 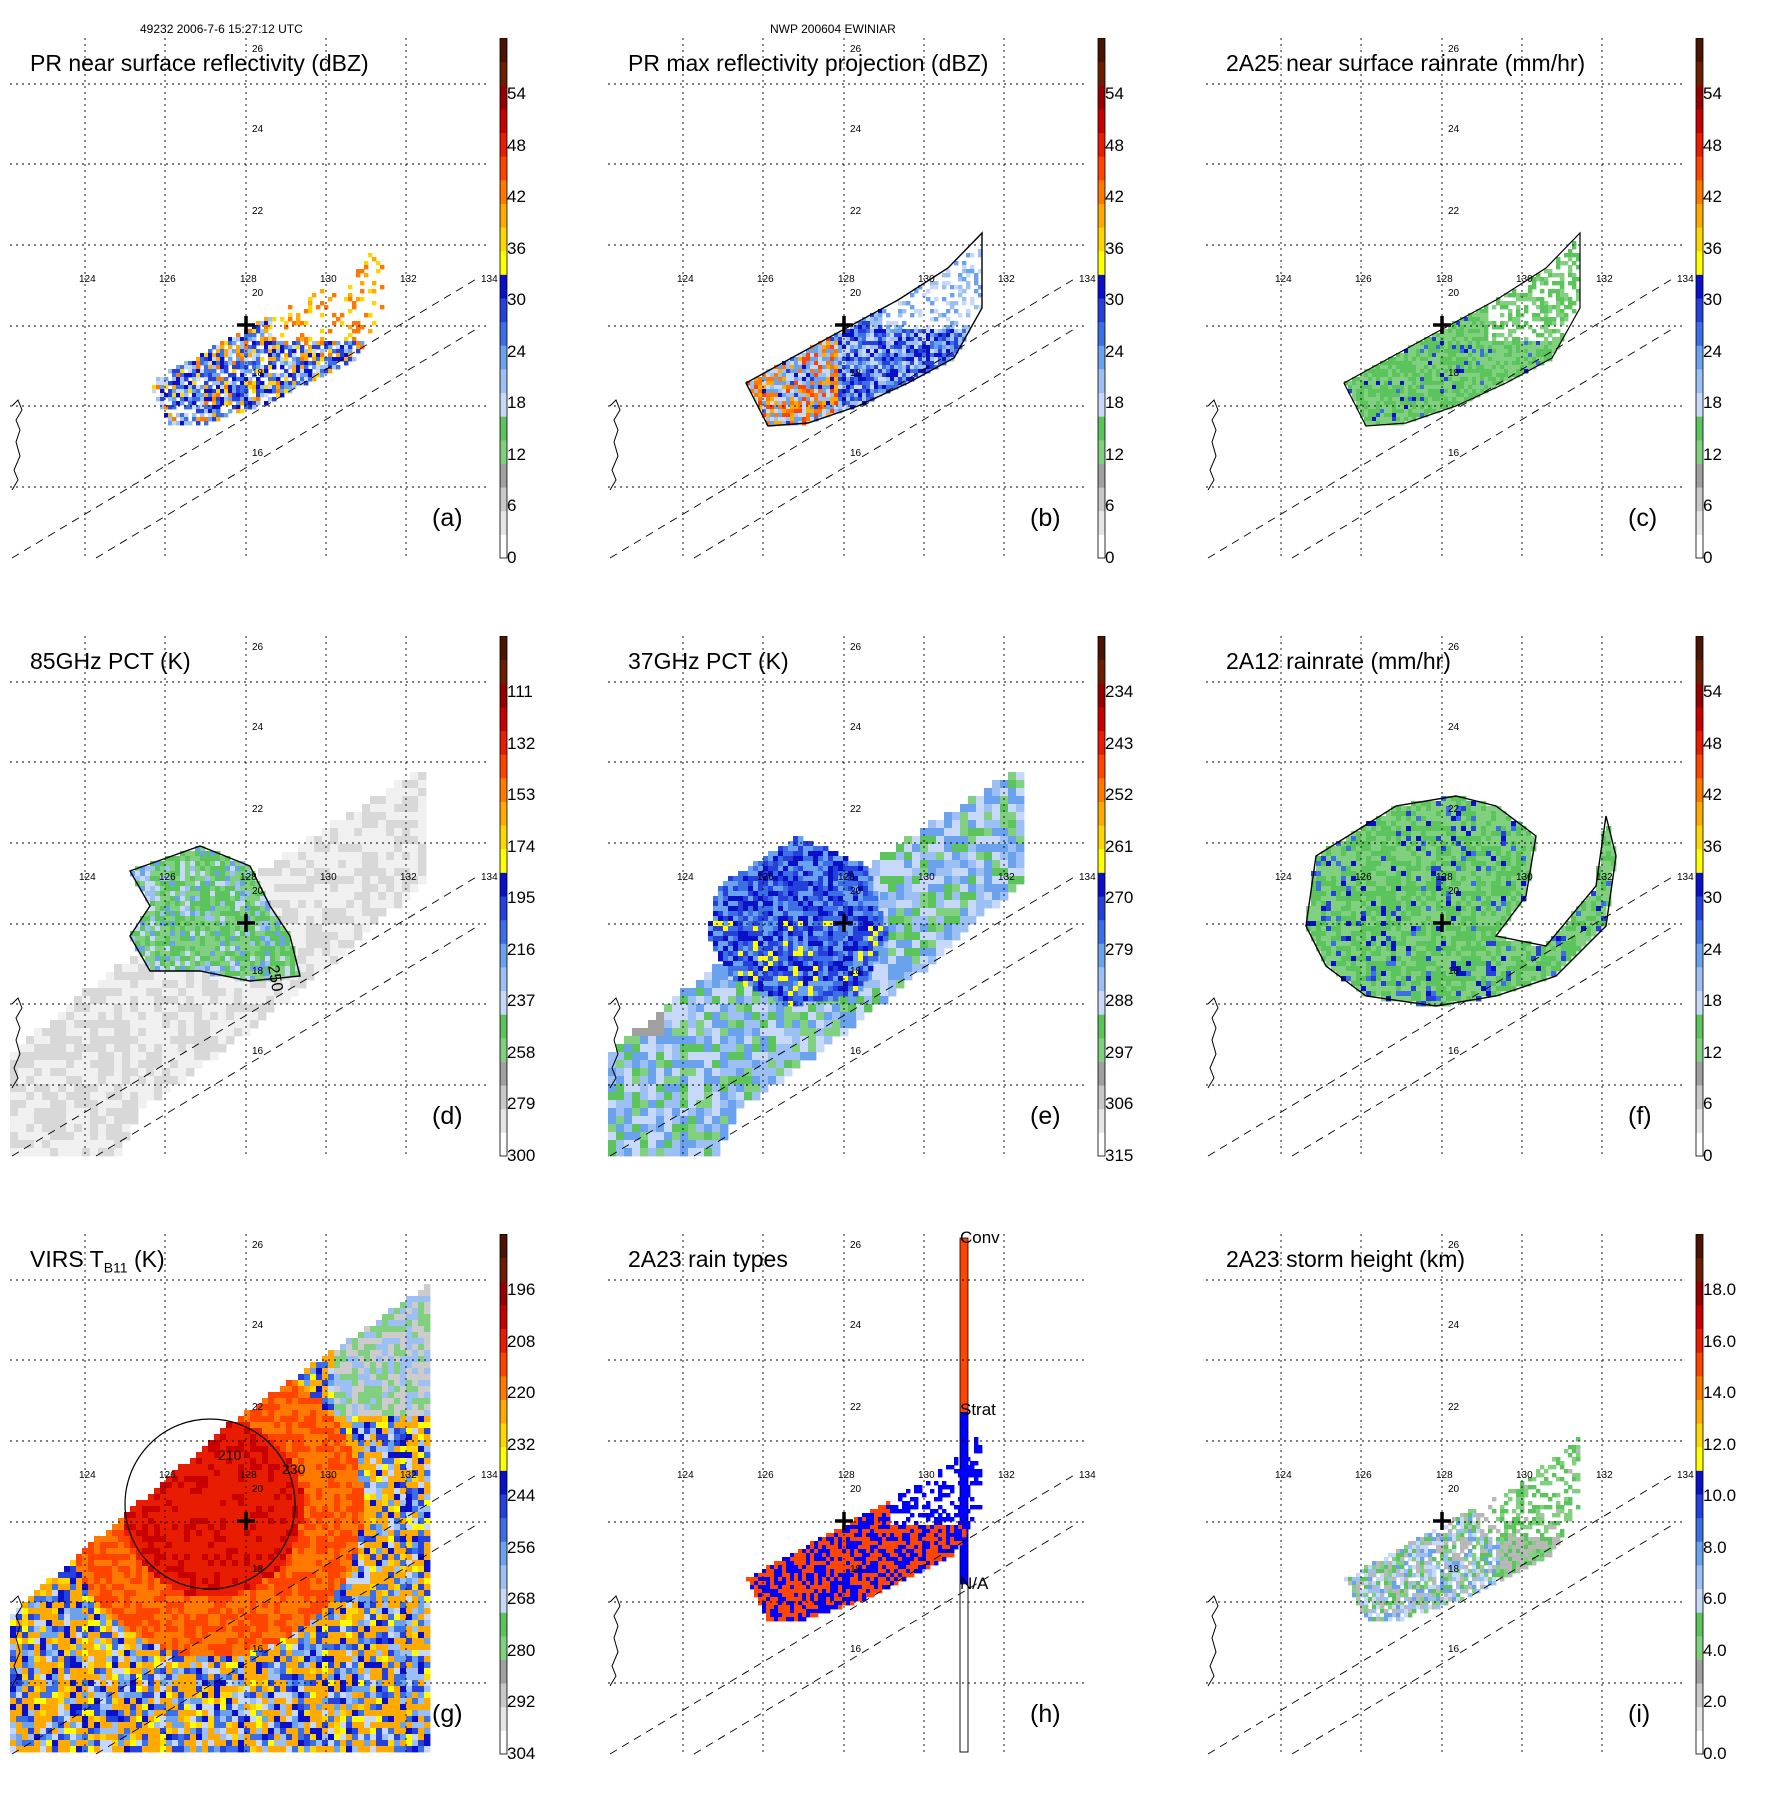 What do you see at coordinates (1131, 318) in the screenshot?
I see `panel-b-colorbar-ticks: 0 6 12 18 24 30 36 42 48 54` at bounding box center [1131, 318].